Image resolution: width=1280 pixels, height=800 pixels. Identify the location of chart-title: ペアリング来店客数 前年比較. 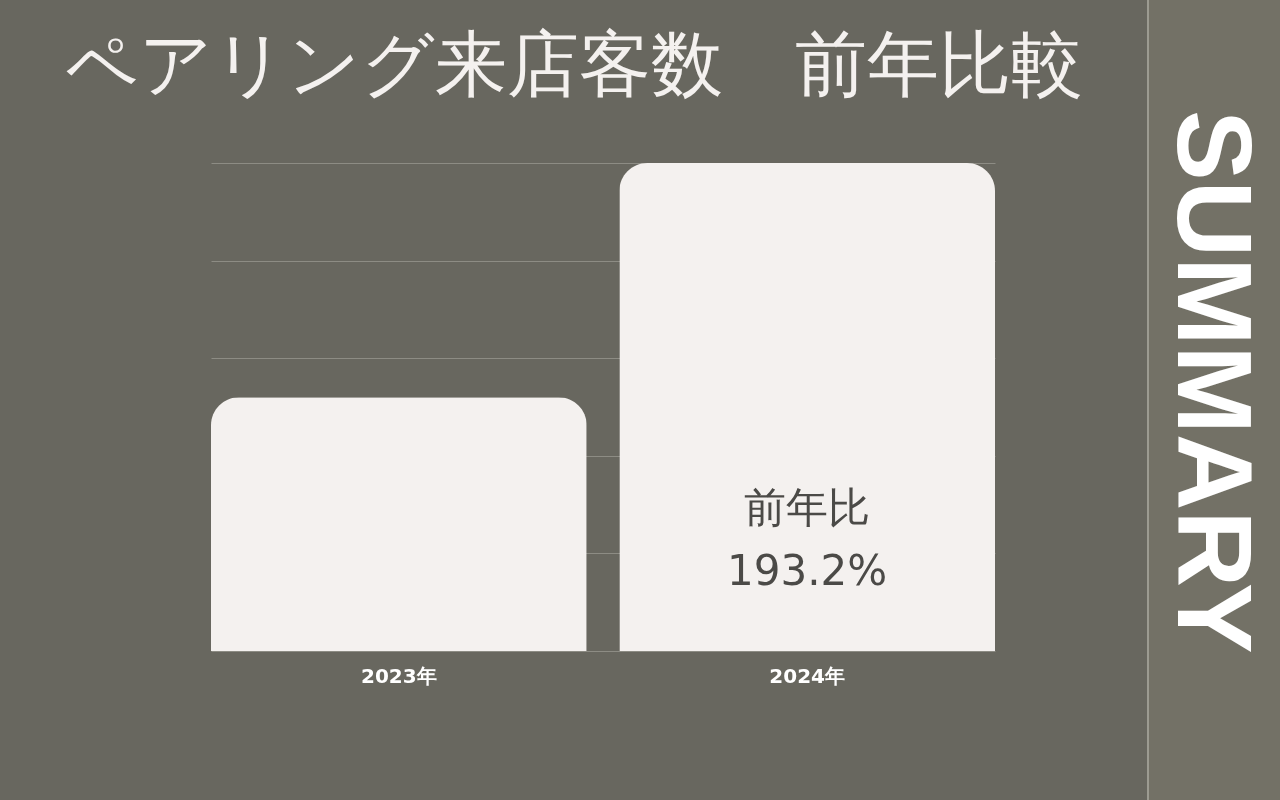
(574, 64).